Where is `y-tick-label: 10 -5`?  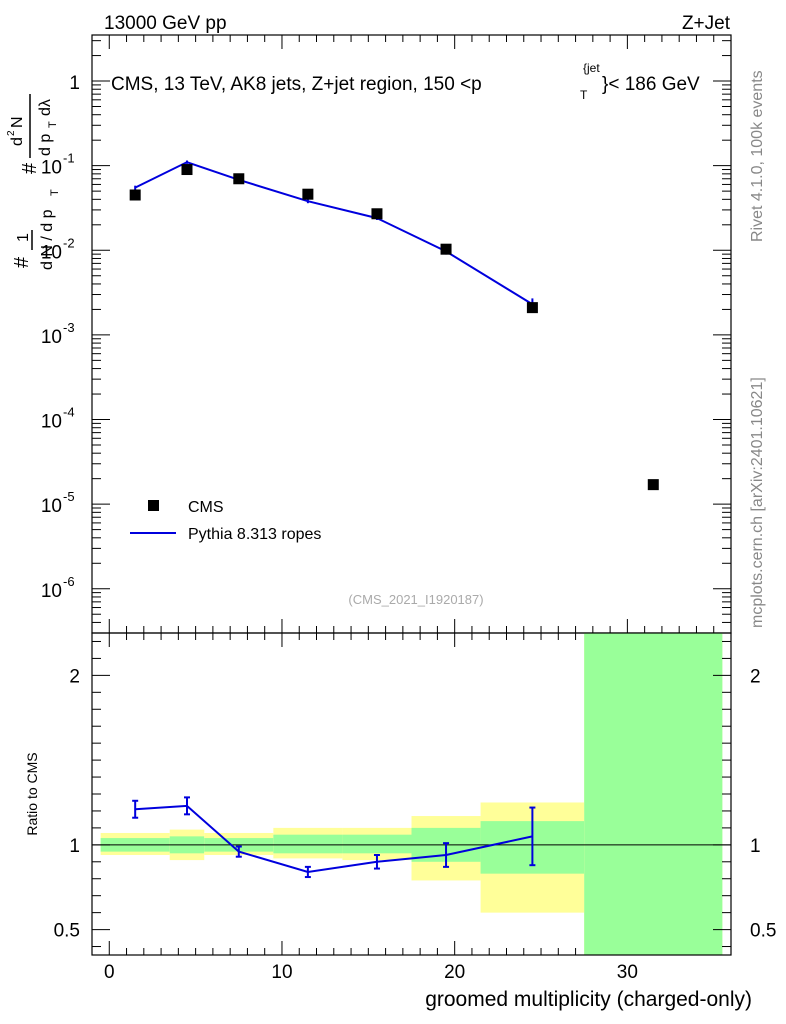
y-tick-label: 10 -5 is located at coordinates (58, 503).